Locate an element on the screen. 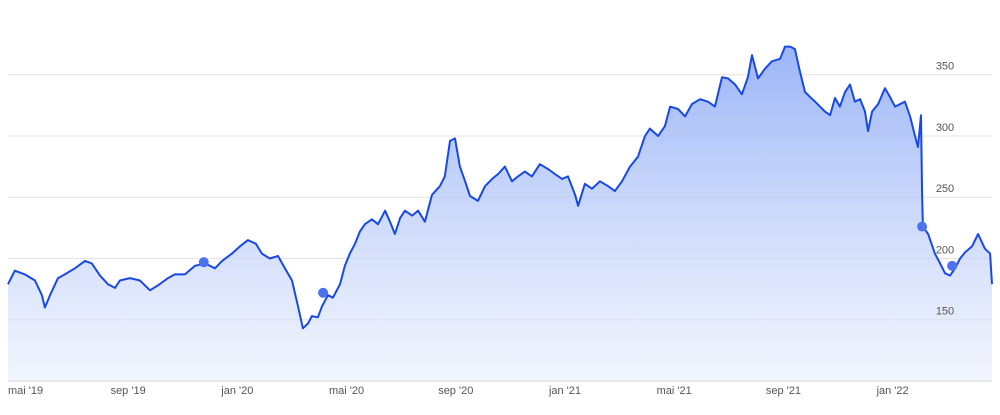 Image resolution: width=1000 pixels, height=415 pixels. x-tick-label: mai '21 is located at coordinates (674, 391).